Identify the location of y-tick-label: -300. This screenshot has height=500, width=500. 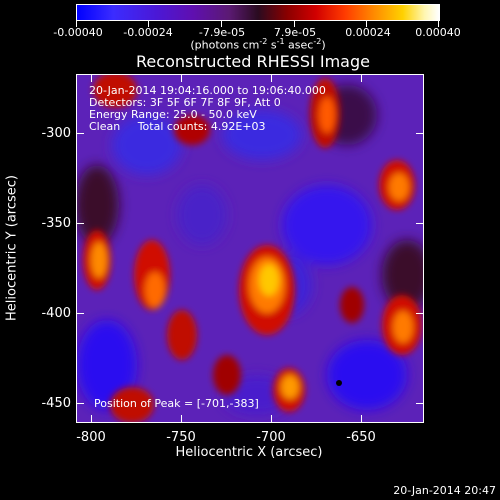
(56, 133).